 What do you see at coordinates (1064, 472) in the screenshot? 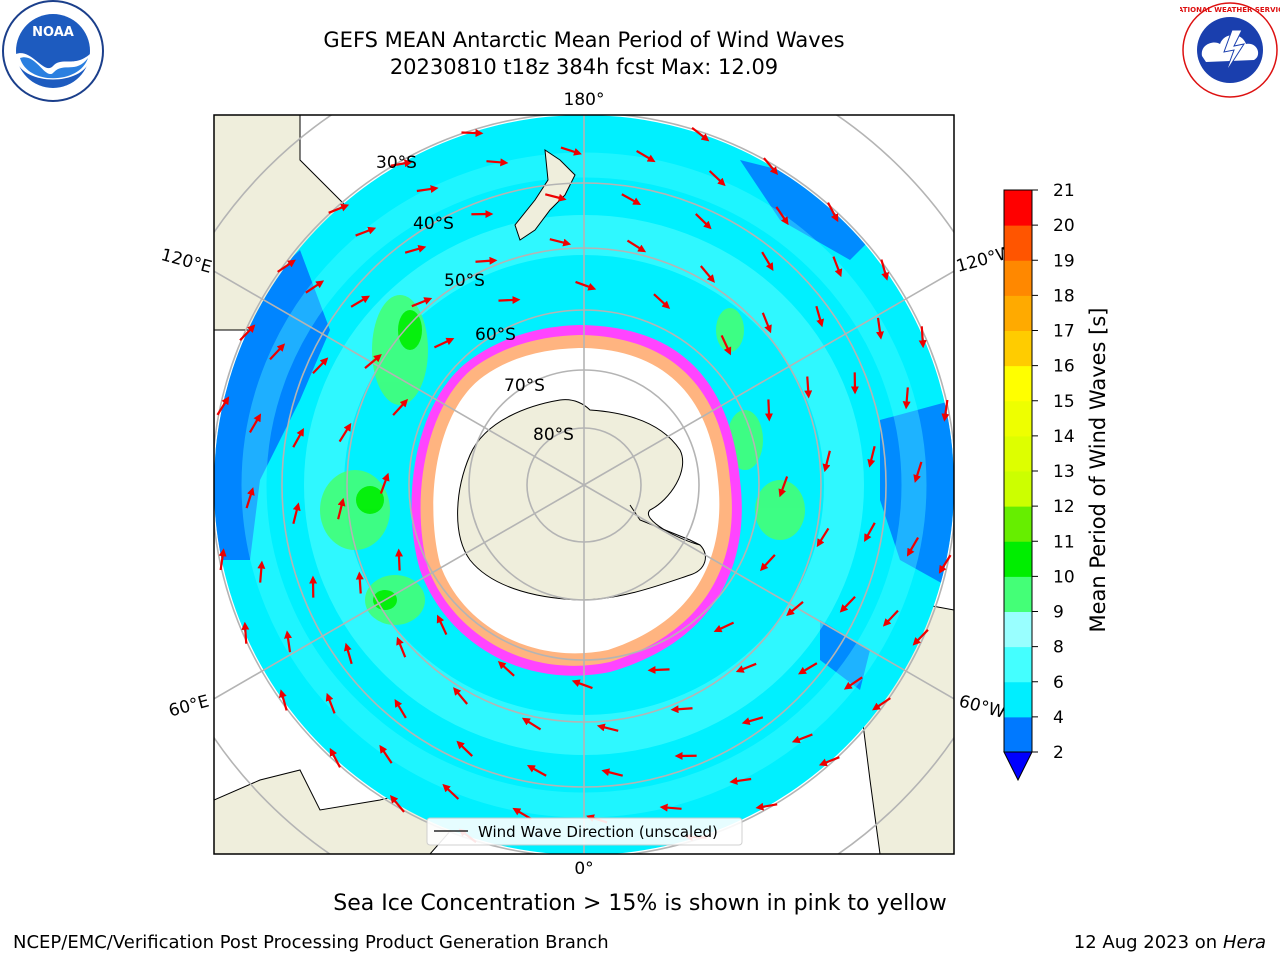
I see `colorbar-tick-label: 13` at bounding box center [1064, 472].